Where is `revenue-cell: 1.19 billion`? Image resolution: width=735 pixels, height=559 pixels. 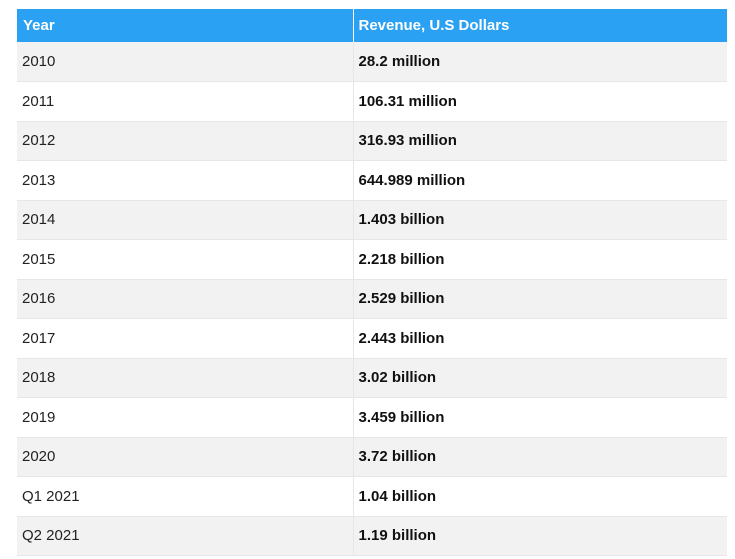 revenue-cell: 1.19 billion is located at coordinates (540, 536).